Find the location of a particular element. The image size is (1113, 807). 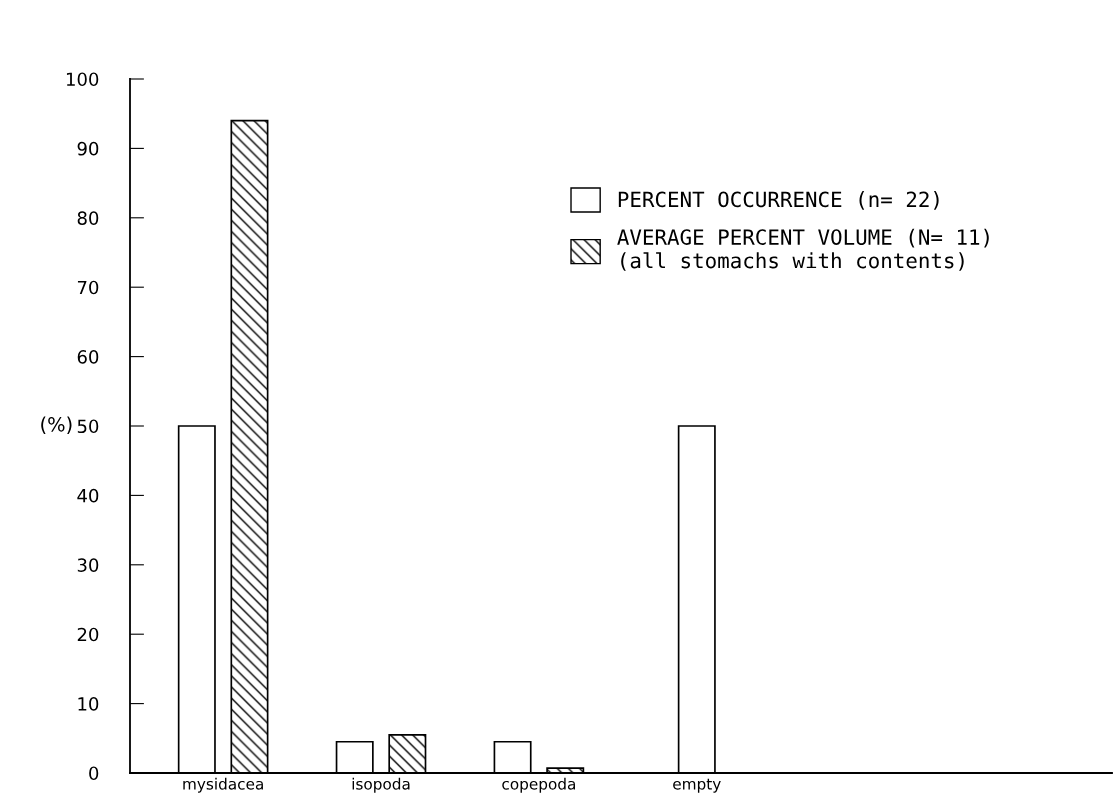

y-tick-label: 90 is located at coordinates (88, 148).